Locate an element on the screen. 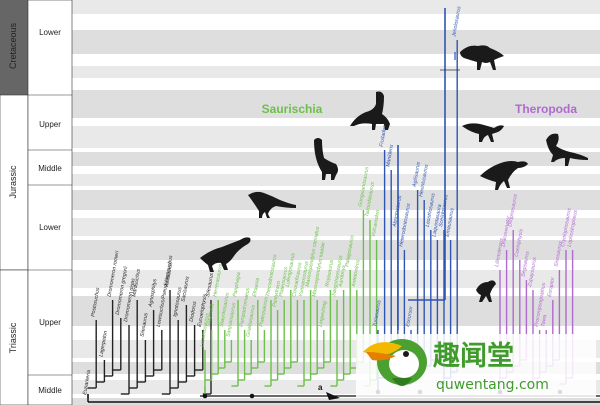  taxon-label: Vulcanodon is located at coordinates (376, 223).